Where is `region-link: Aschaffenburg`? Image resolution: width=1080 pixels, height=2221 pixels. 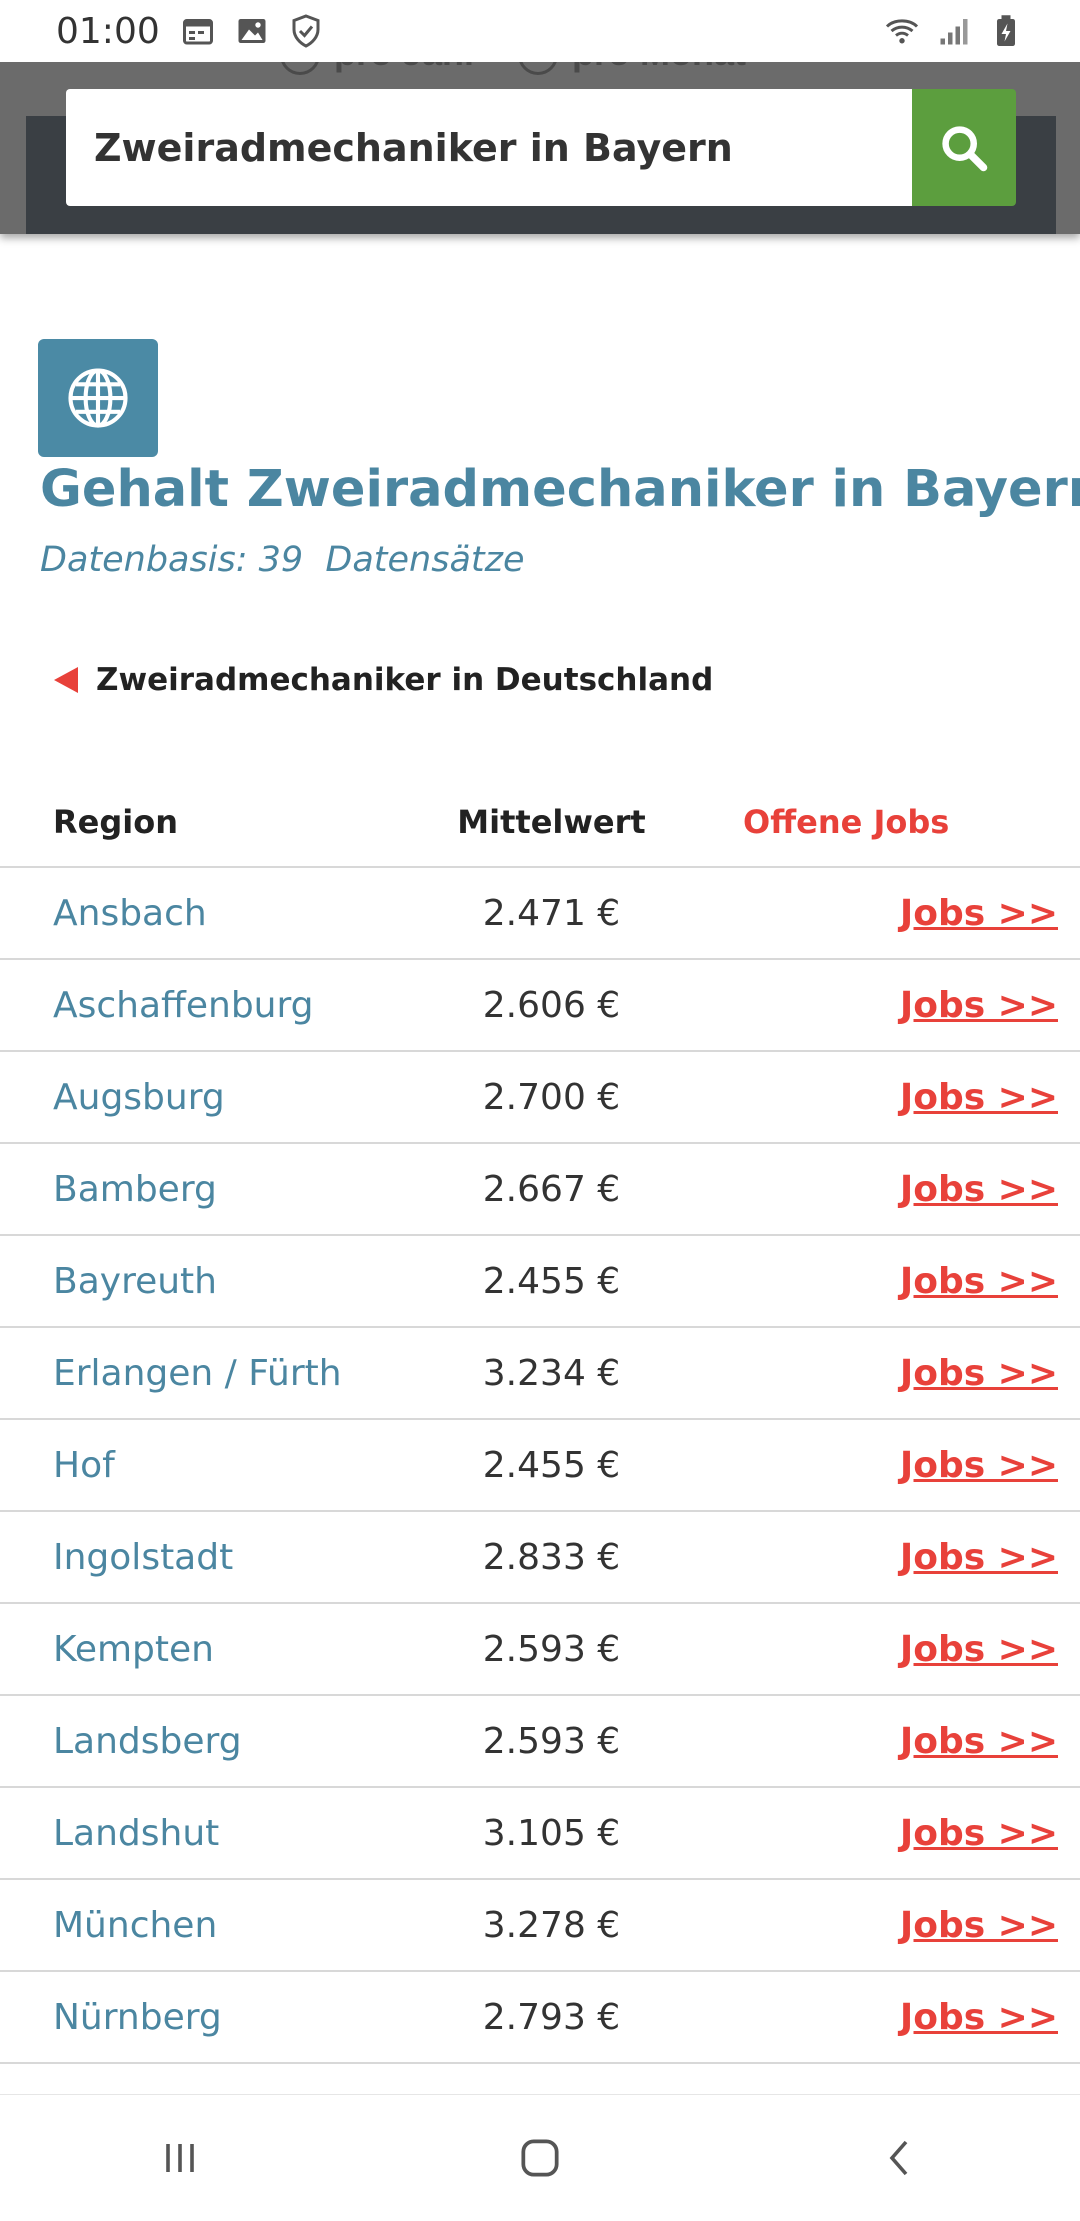
region-link: Aschaffenburg is located at coordinates (183, 1005).